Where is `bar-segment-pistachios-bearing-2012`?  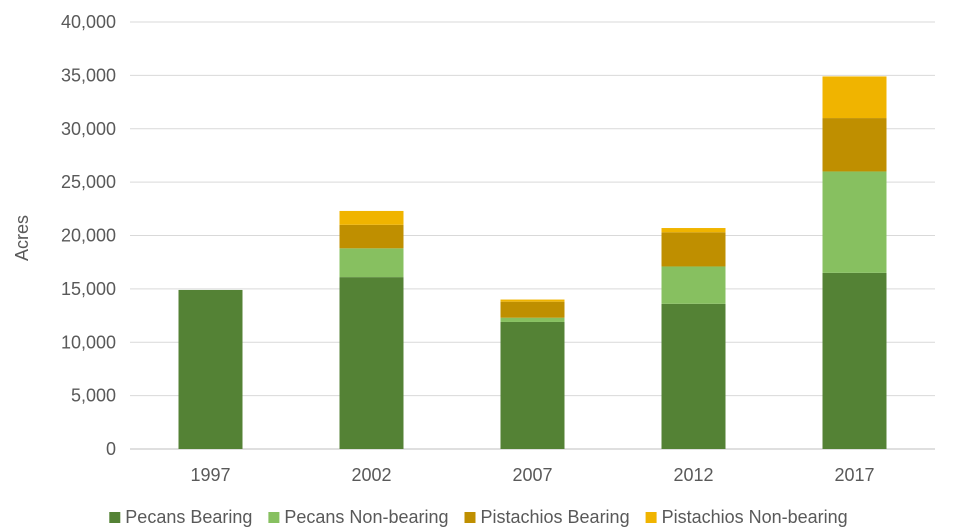 bar-segment-pistachios-bearing-2012 is located at coordinates (693, 249).